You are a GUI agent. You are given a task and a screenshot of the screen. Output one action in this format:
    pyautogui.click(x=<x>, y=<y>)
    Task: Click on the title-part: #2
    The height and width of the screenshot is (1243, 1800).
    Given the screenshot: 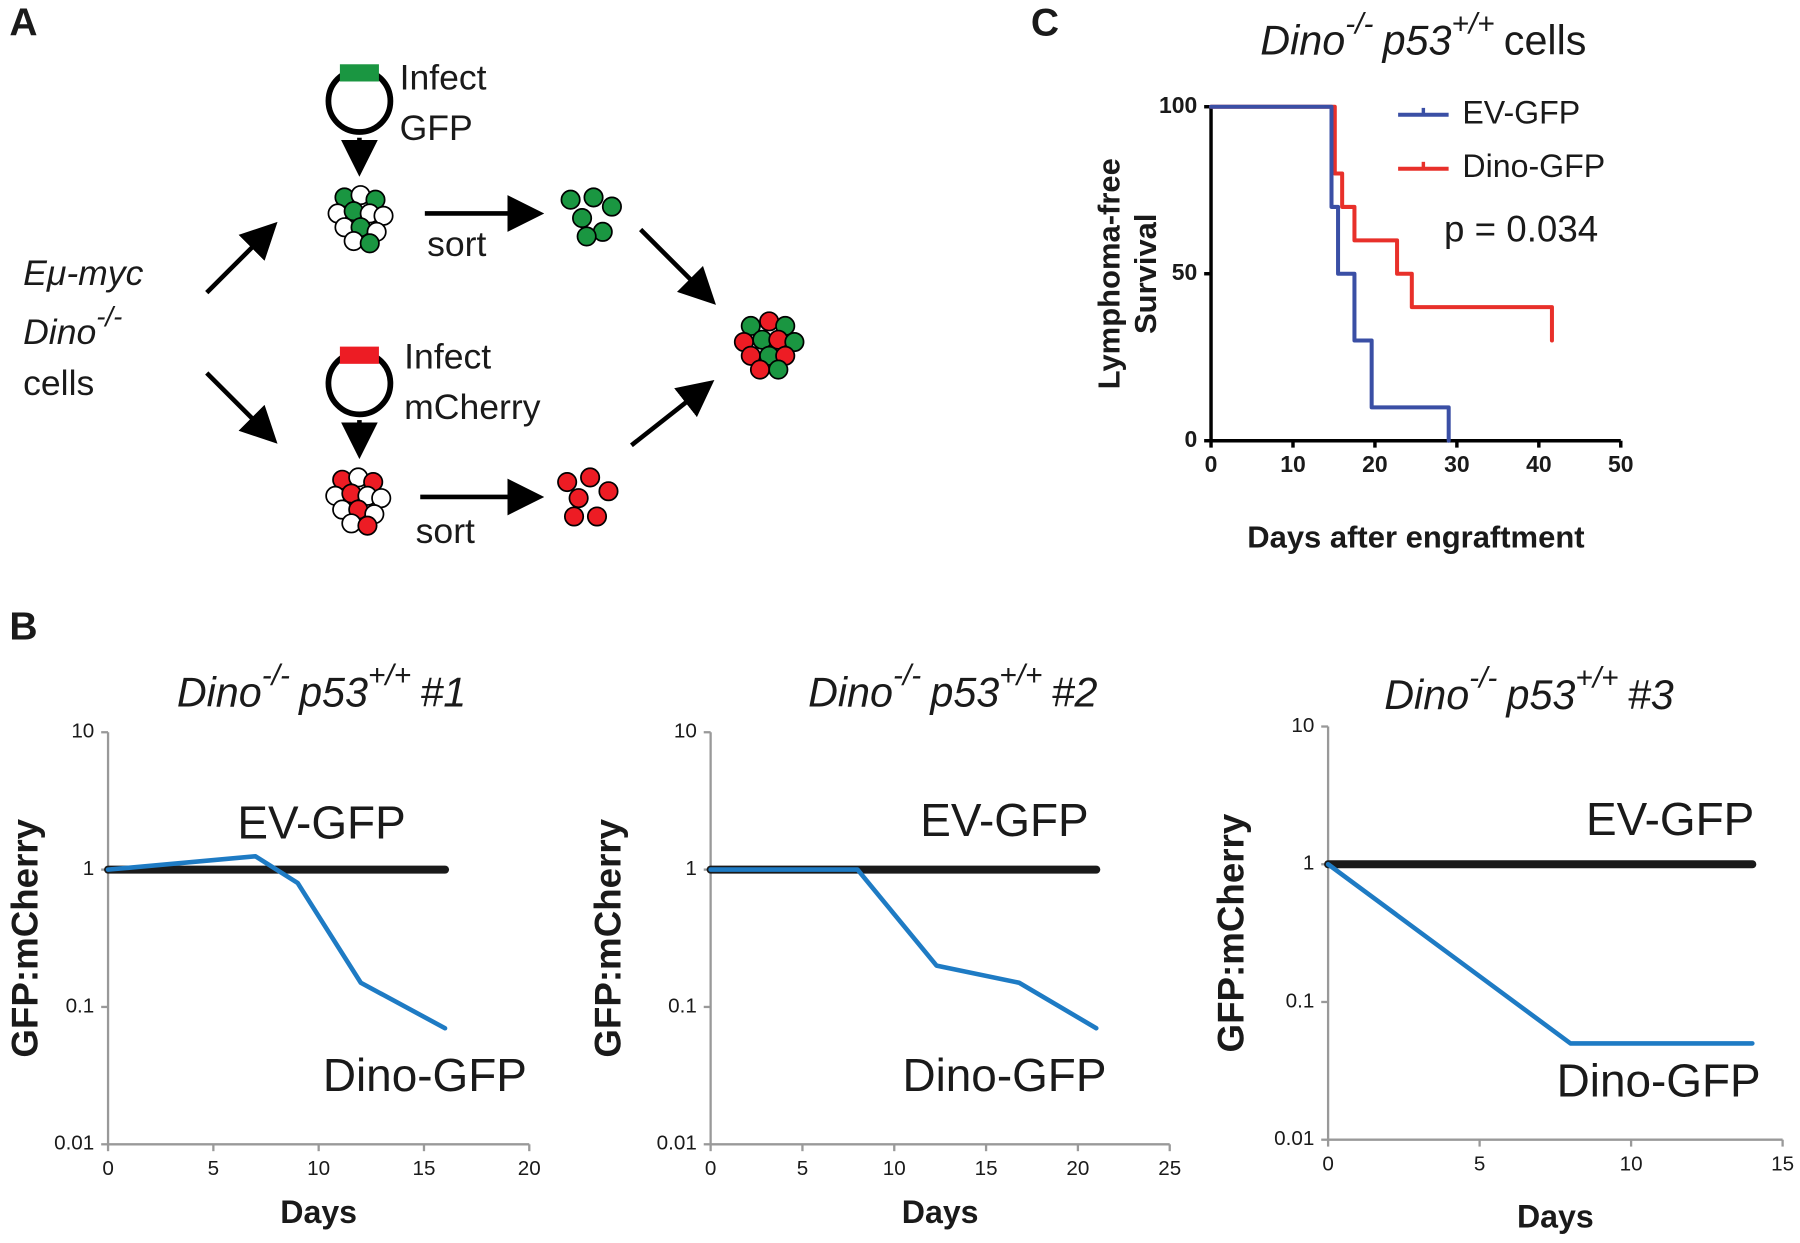 What is the action you would take?
    pyautogui.click(x=1075, y=692)
    